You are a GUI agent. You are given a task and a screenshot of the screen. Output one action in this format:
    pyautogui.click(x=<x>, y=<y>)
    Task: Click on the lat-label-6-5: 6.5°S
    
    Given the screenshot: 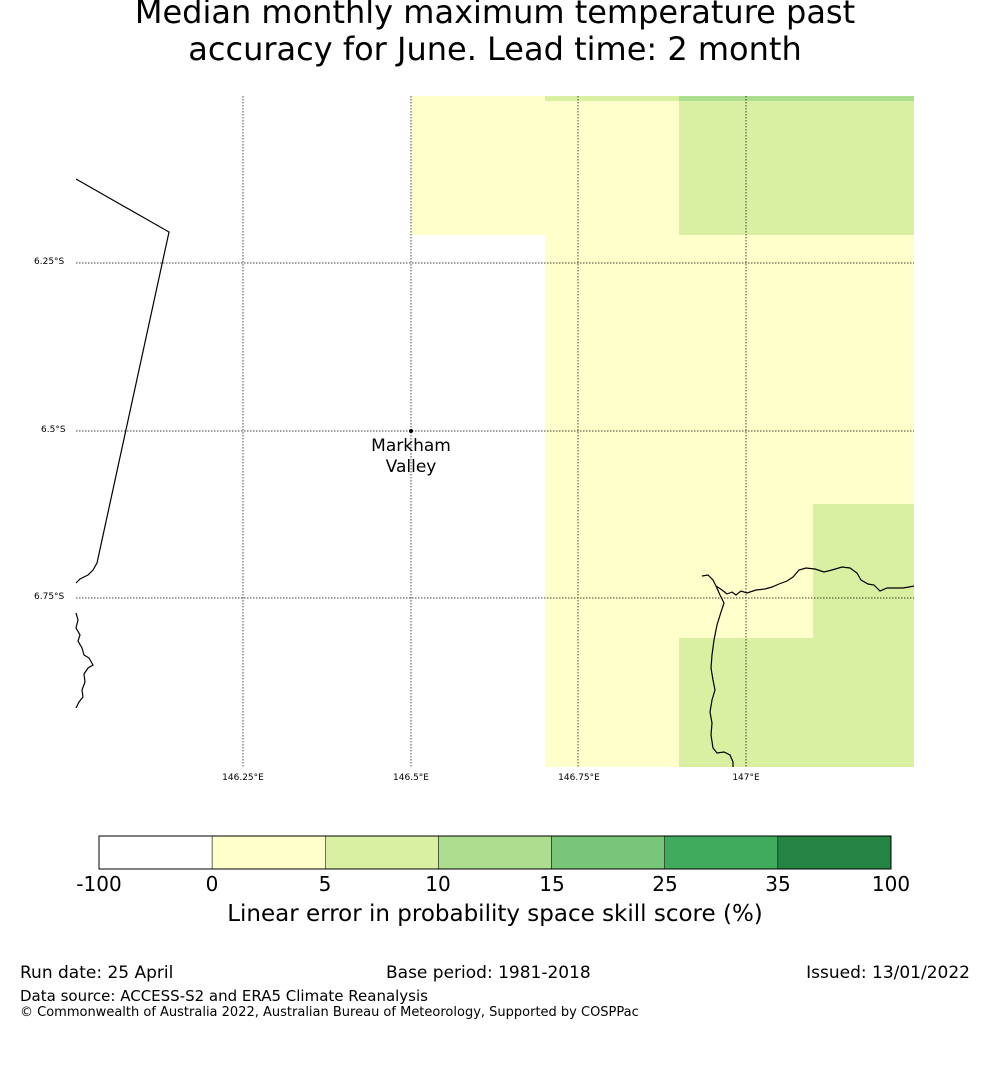 What is the action you would take?
    pyautogui.click(x=53, y=430)
    